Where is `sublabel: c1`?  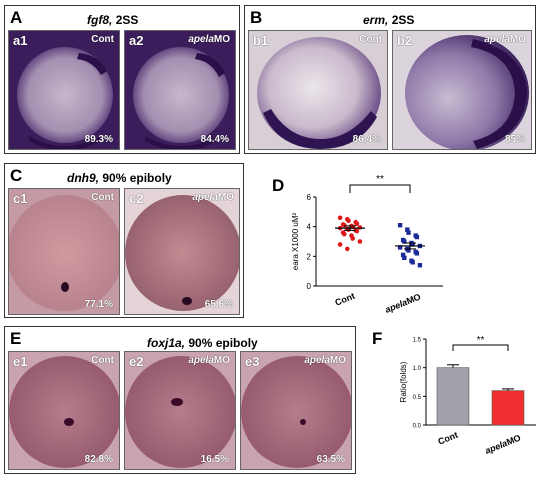 sublabel: c1 is located at coordinates (20, 198).